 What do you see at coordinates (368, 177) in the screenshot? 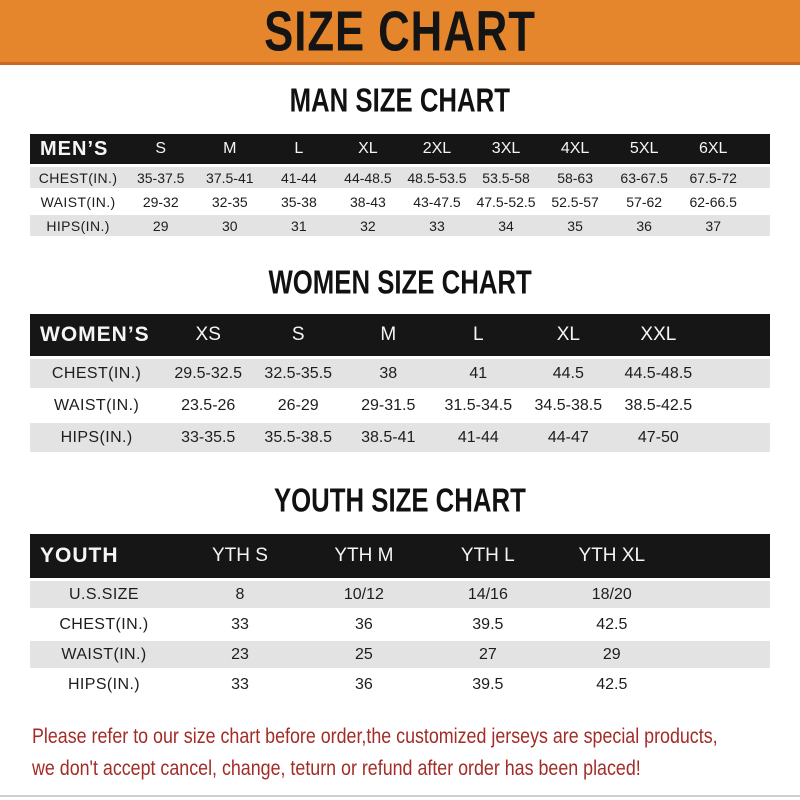
I see `value-cell: 44-48.5` at bounding box center [368, 177].